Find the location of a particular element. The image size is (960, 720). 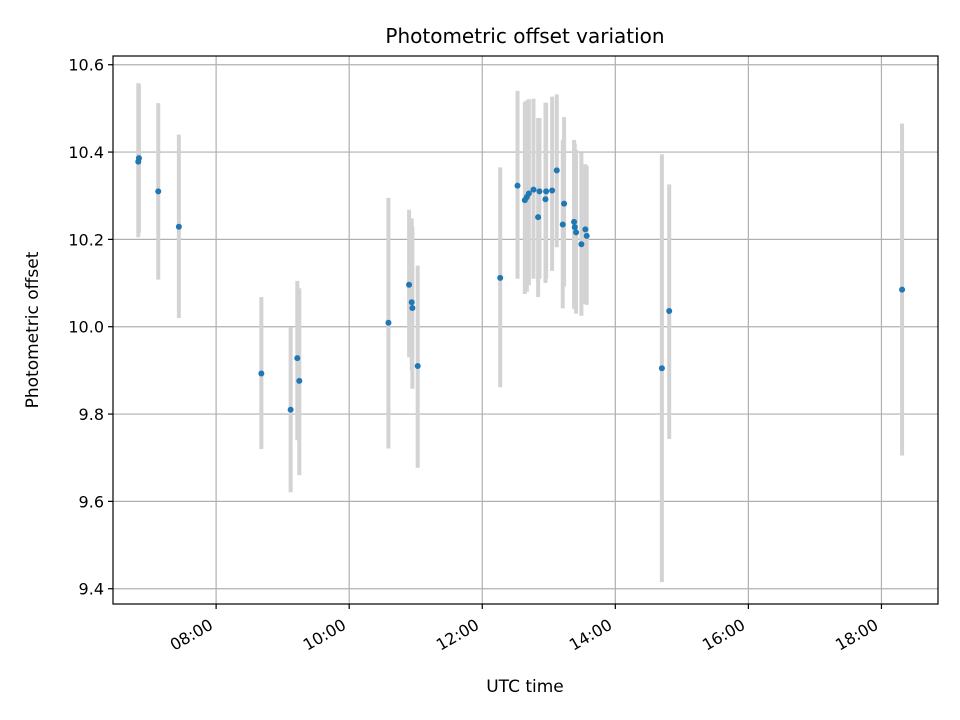

y-tick-label: 10.0 is located at coordinates (86, 327).